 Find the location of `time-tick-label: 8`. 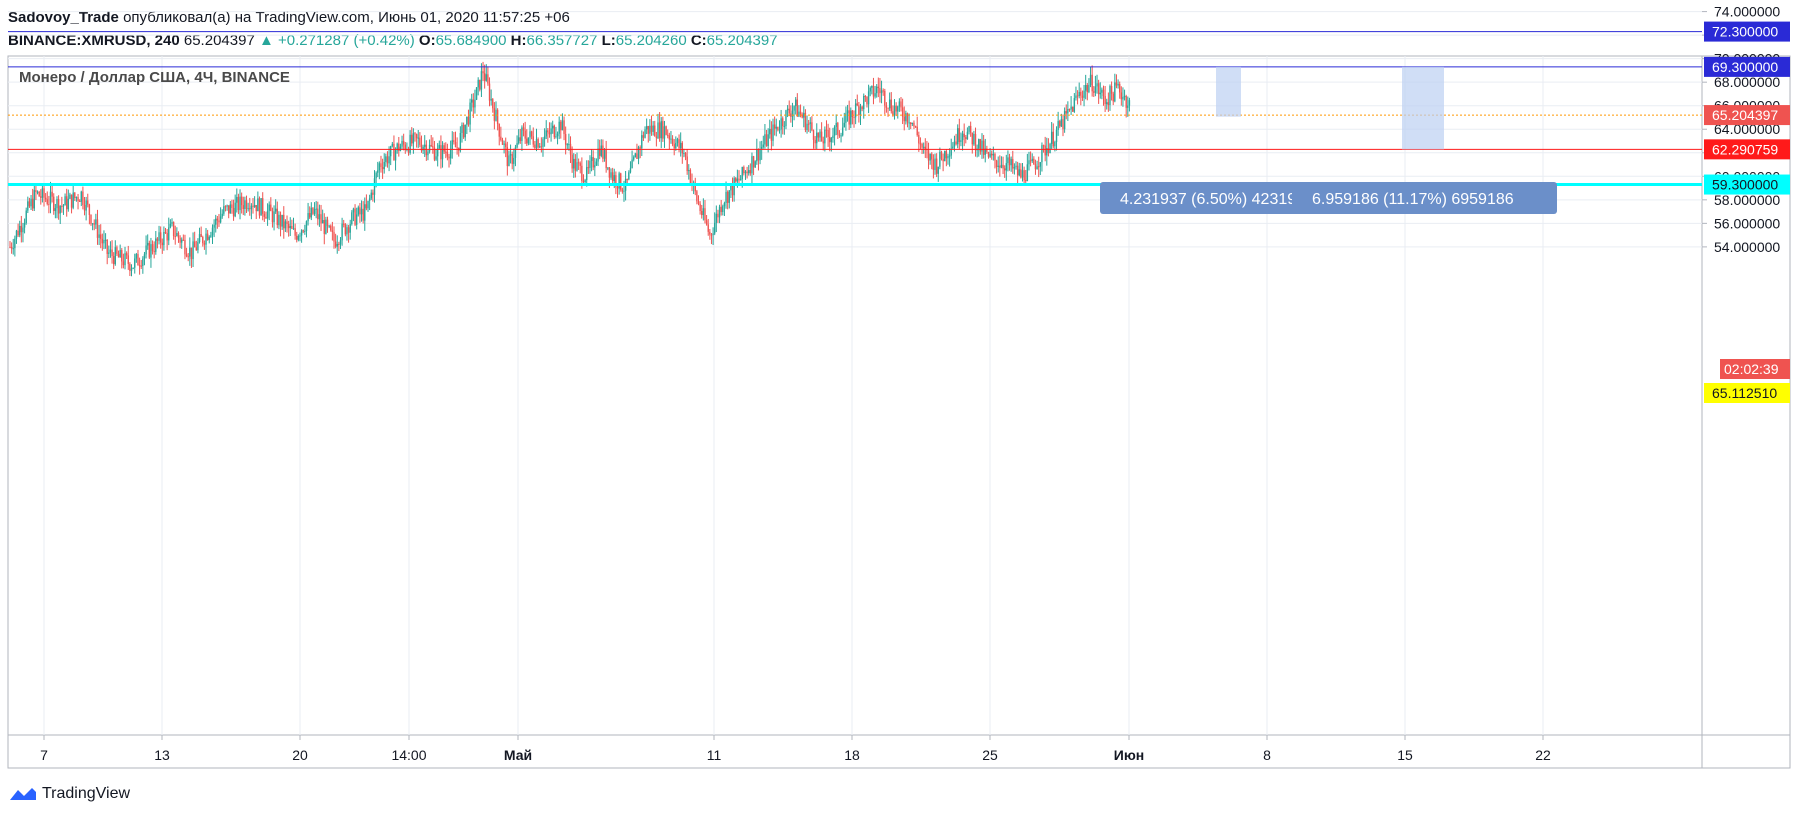

time-tick-label: 8 is located at coordinates (1267, 755).